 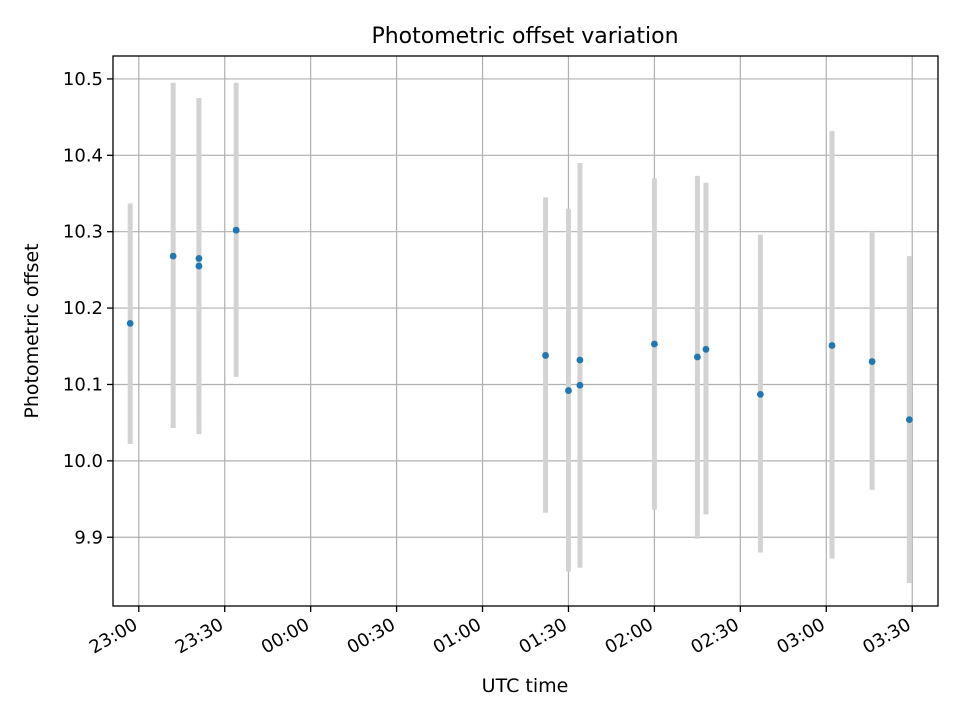 I want to click on y-tick-label: 10.1, so click(x=83, y=384).